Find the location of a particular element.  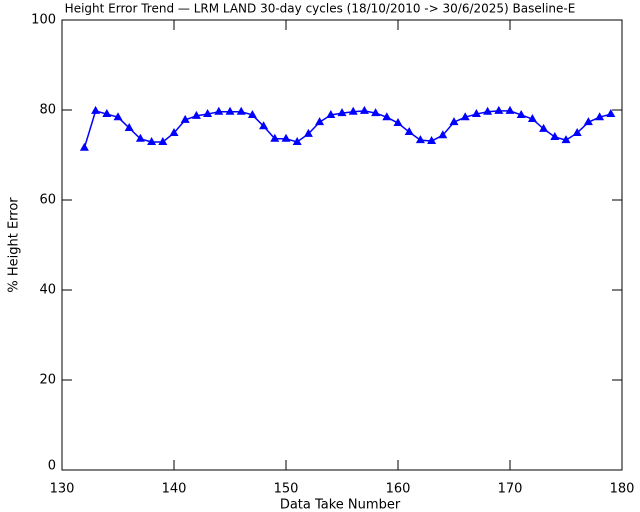

x-tick-label: 150 is located at coordinates (286, 489).